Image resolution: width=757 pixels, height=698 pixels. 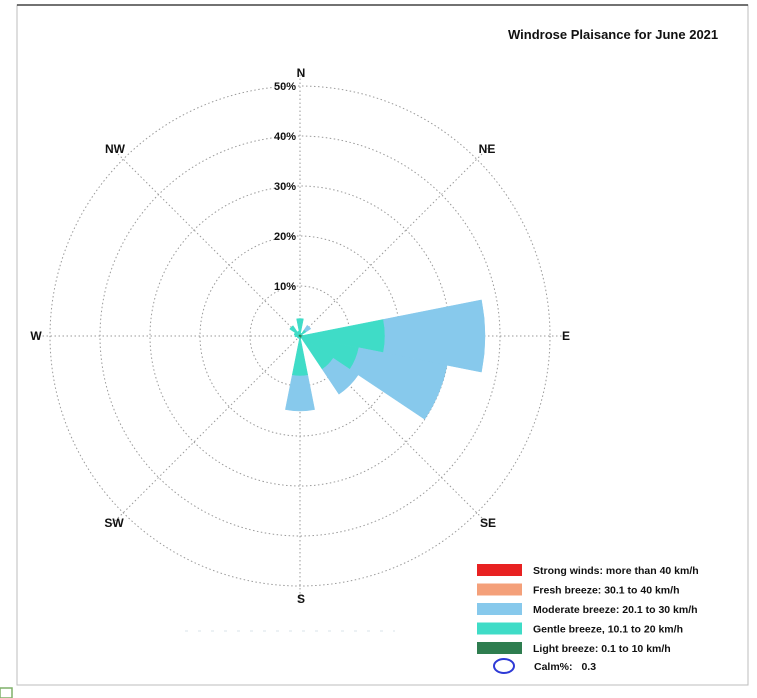 What do you see at coordinates (588, 667) in the screenshot?
I see `calm-value: 0.3` at bounding box center [588, 667].